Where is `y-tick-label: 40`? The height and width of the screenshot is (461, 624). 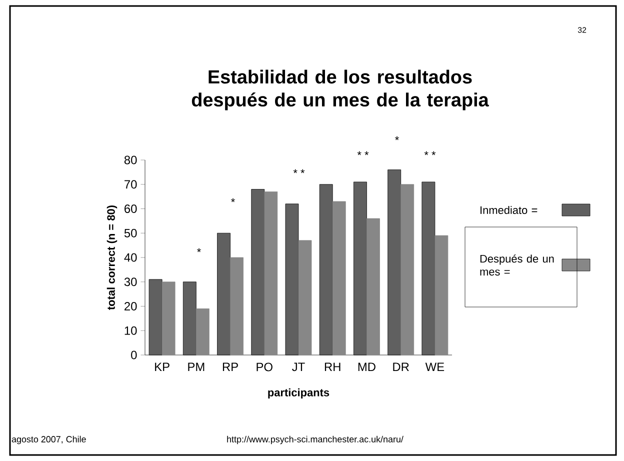 y-tick-label: 40 is located at coordinates (130, 257).